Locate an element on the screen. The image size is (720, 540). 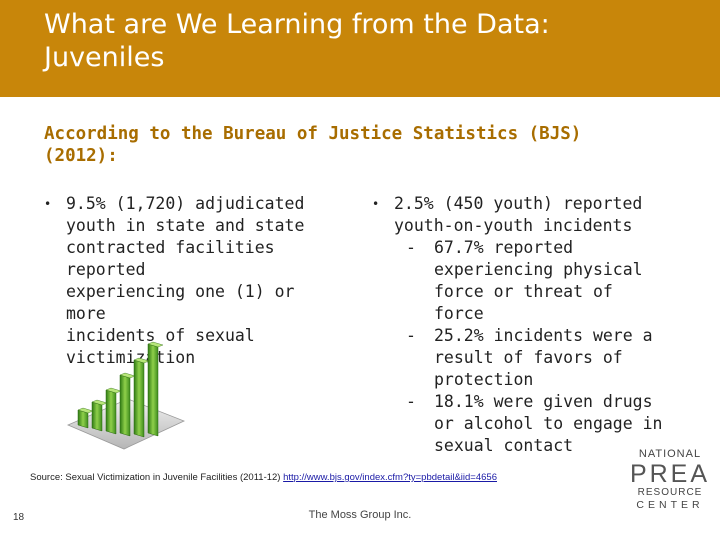
bullet-line: experiencing one (1) or more is located at coordinates (180, 302).